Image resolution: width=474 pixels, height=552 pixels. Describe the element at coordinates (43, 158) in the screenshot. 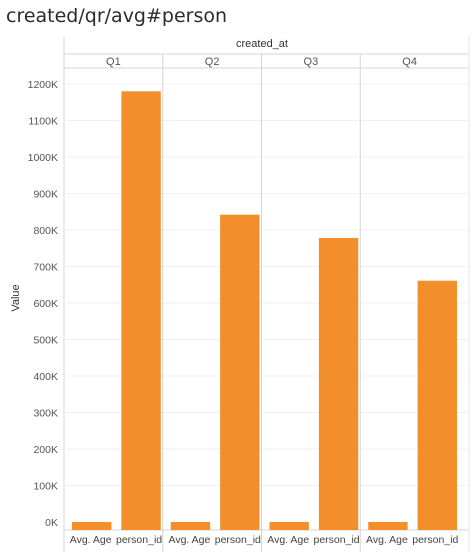

I see `y-tick-label: 1000K` at that location.